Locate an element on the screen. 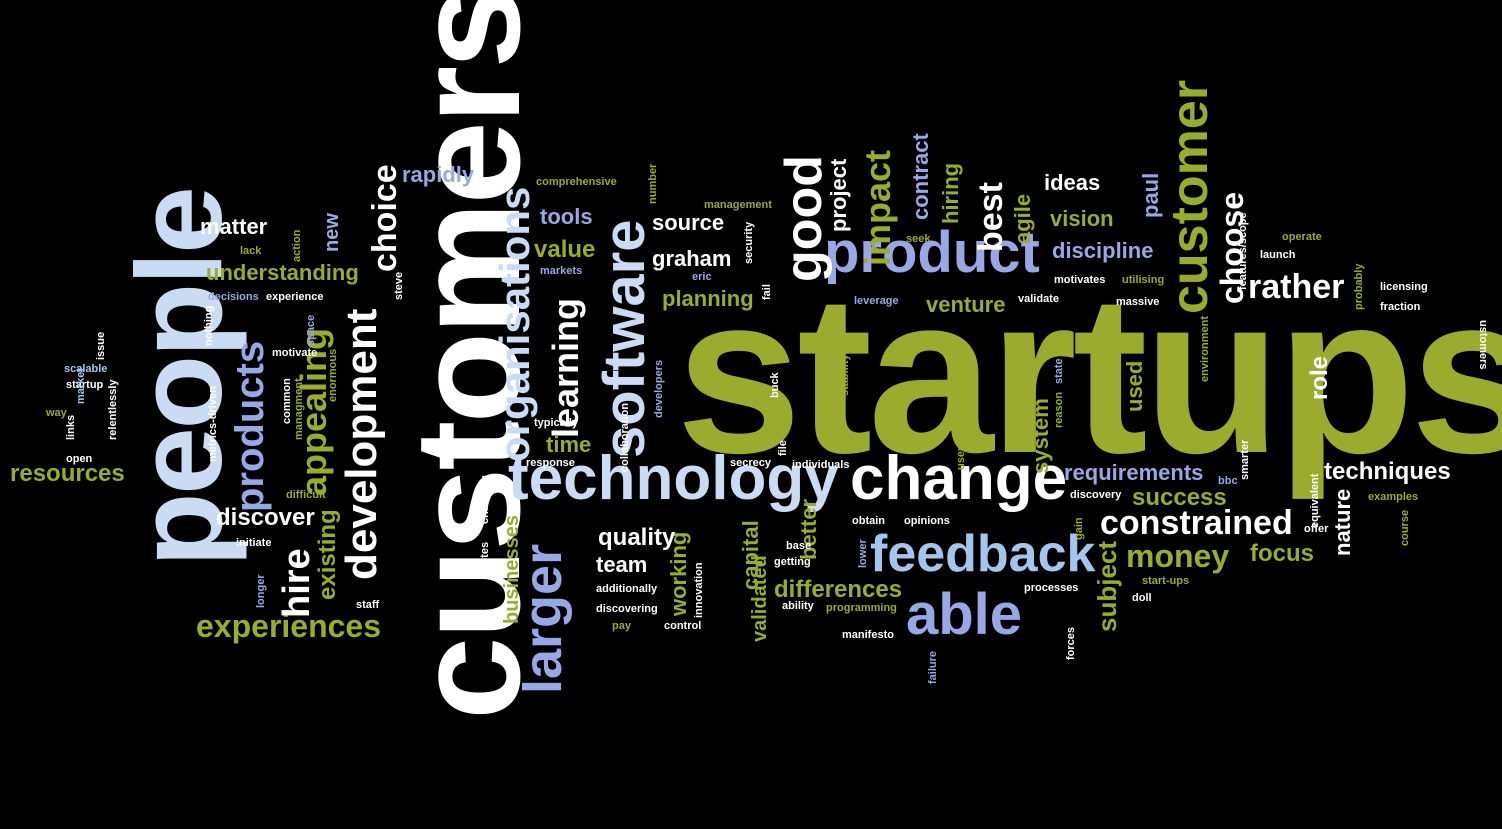 The height and width of the screenshot is (829, 1502). word-constrained: constrained is located at coordinates (1196, 523).